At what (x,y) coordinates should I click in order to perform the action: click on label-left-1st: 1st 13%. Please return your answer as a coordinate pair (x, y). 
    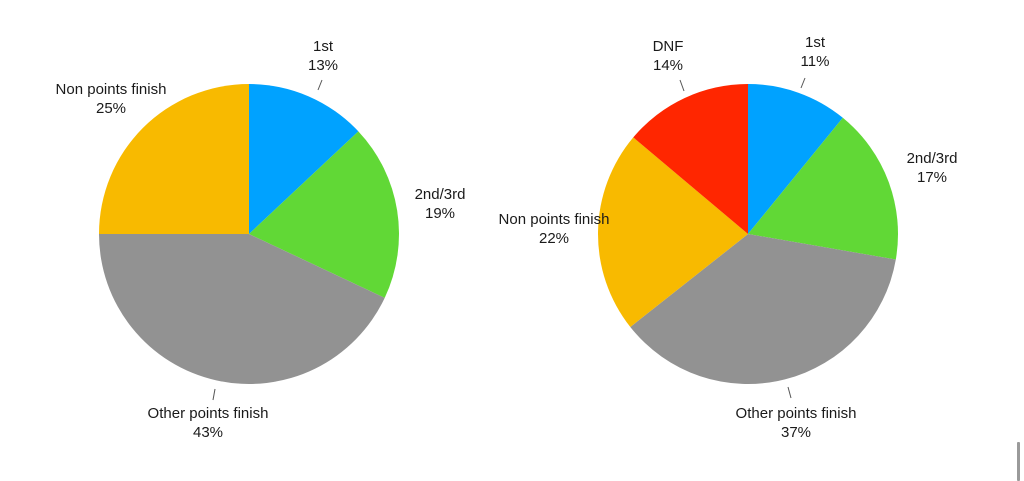
    Looking at the image, I should click on (323, 56).